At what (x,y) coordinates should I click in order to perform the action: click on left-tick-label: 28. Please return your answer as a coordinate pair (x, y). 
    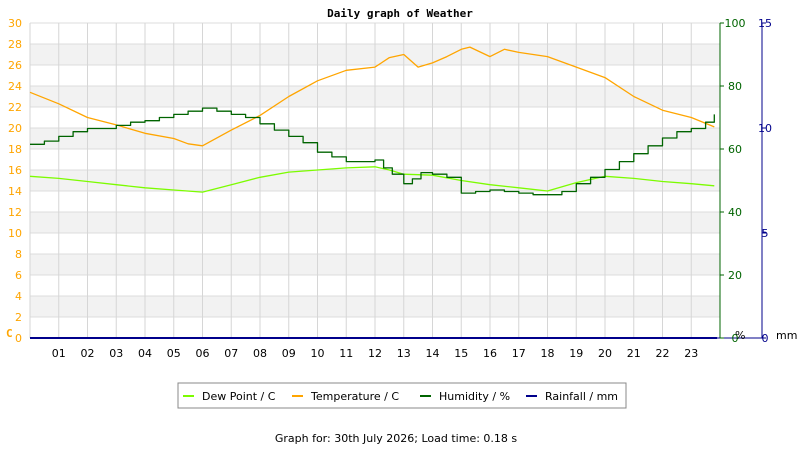
    Looking at the image, I should click on (15, 44).